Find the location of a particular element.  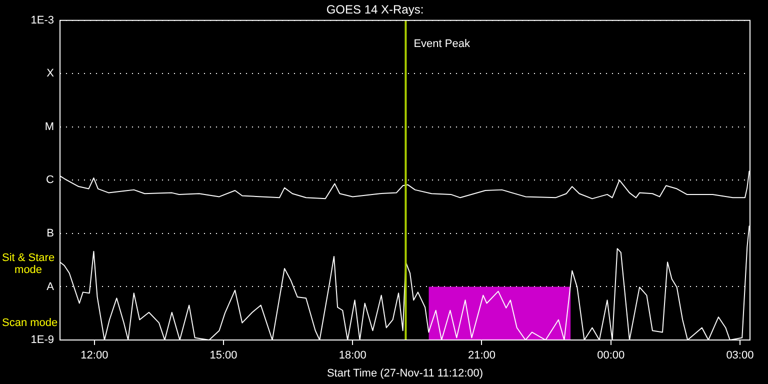

y-tick-label: B is located at coordinates (50, 234).